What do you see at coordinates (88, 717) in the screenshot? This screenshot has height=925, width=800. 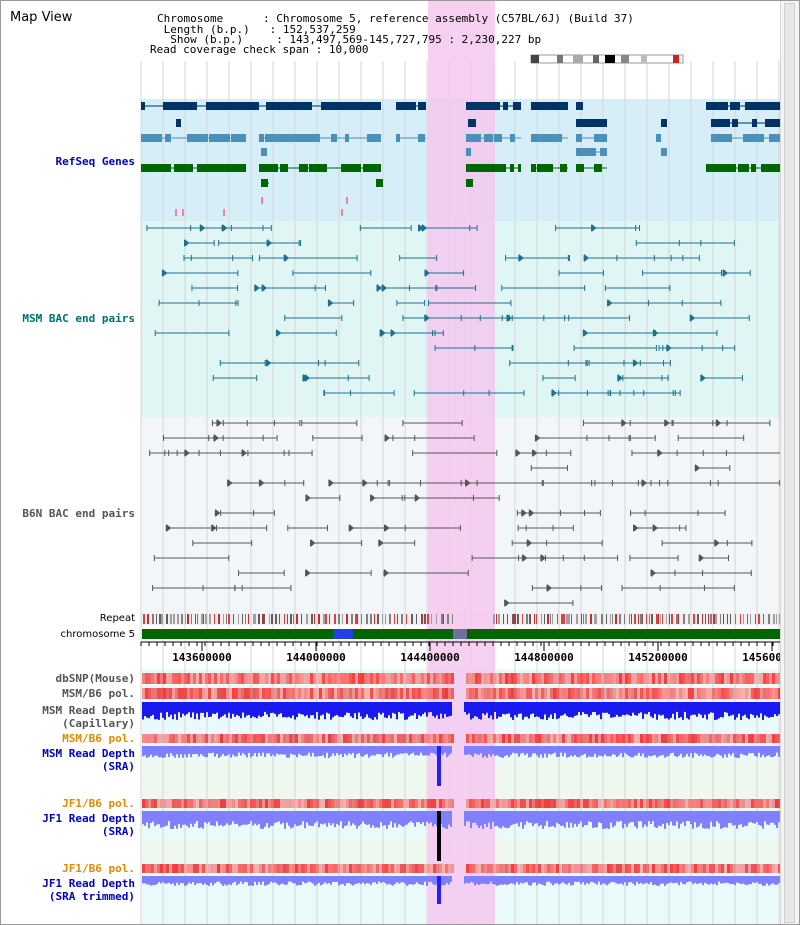 I see `track-label-msm-depth-capillary: MSM Read Depth (Capillary)` at bounding box center [88, 717].